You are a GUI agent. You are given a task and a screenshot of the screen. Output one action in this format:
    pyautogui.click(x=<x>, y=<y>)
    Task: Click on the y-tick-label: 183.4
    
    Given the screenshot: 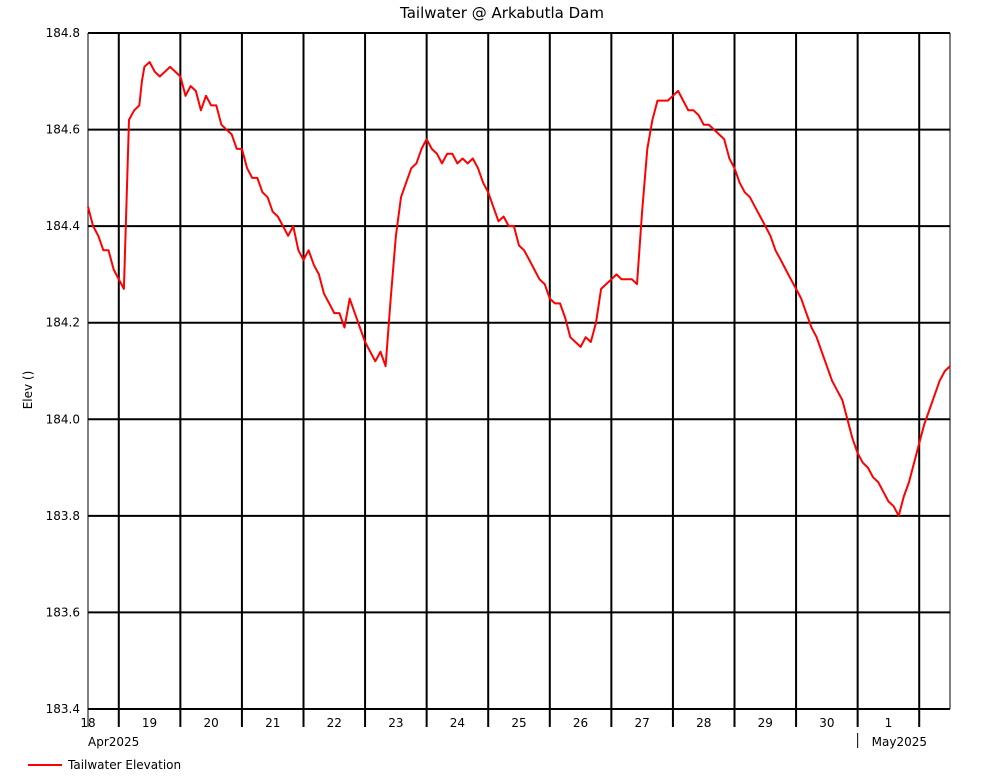 What is the action you would take?
    pyautogui.click(x=63, y=709)
    